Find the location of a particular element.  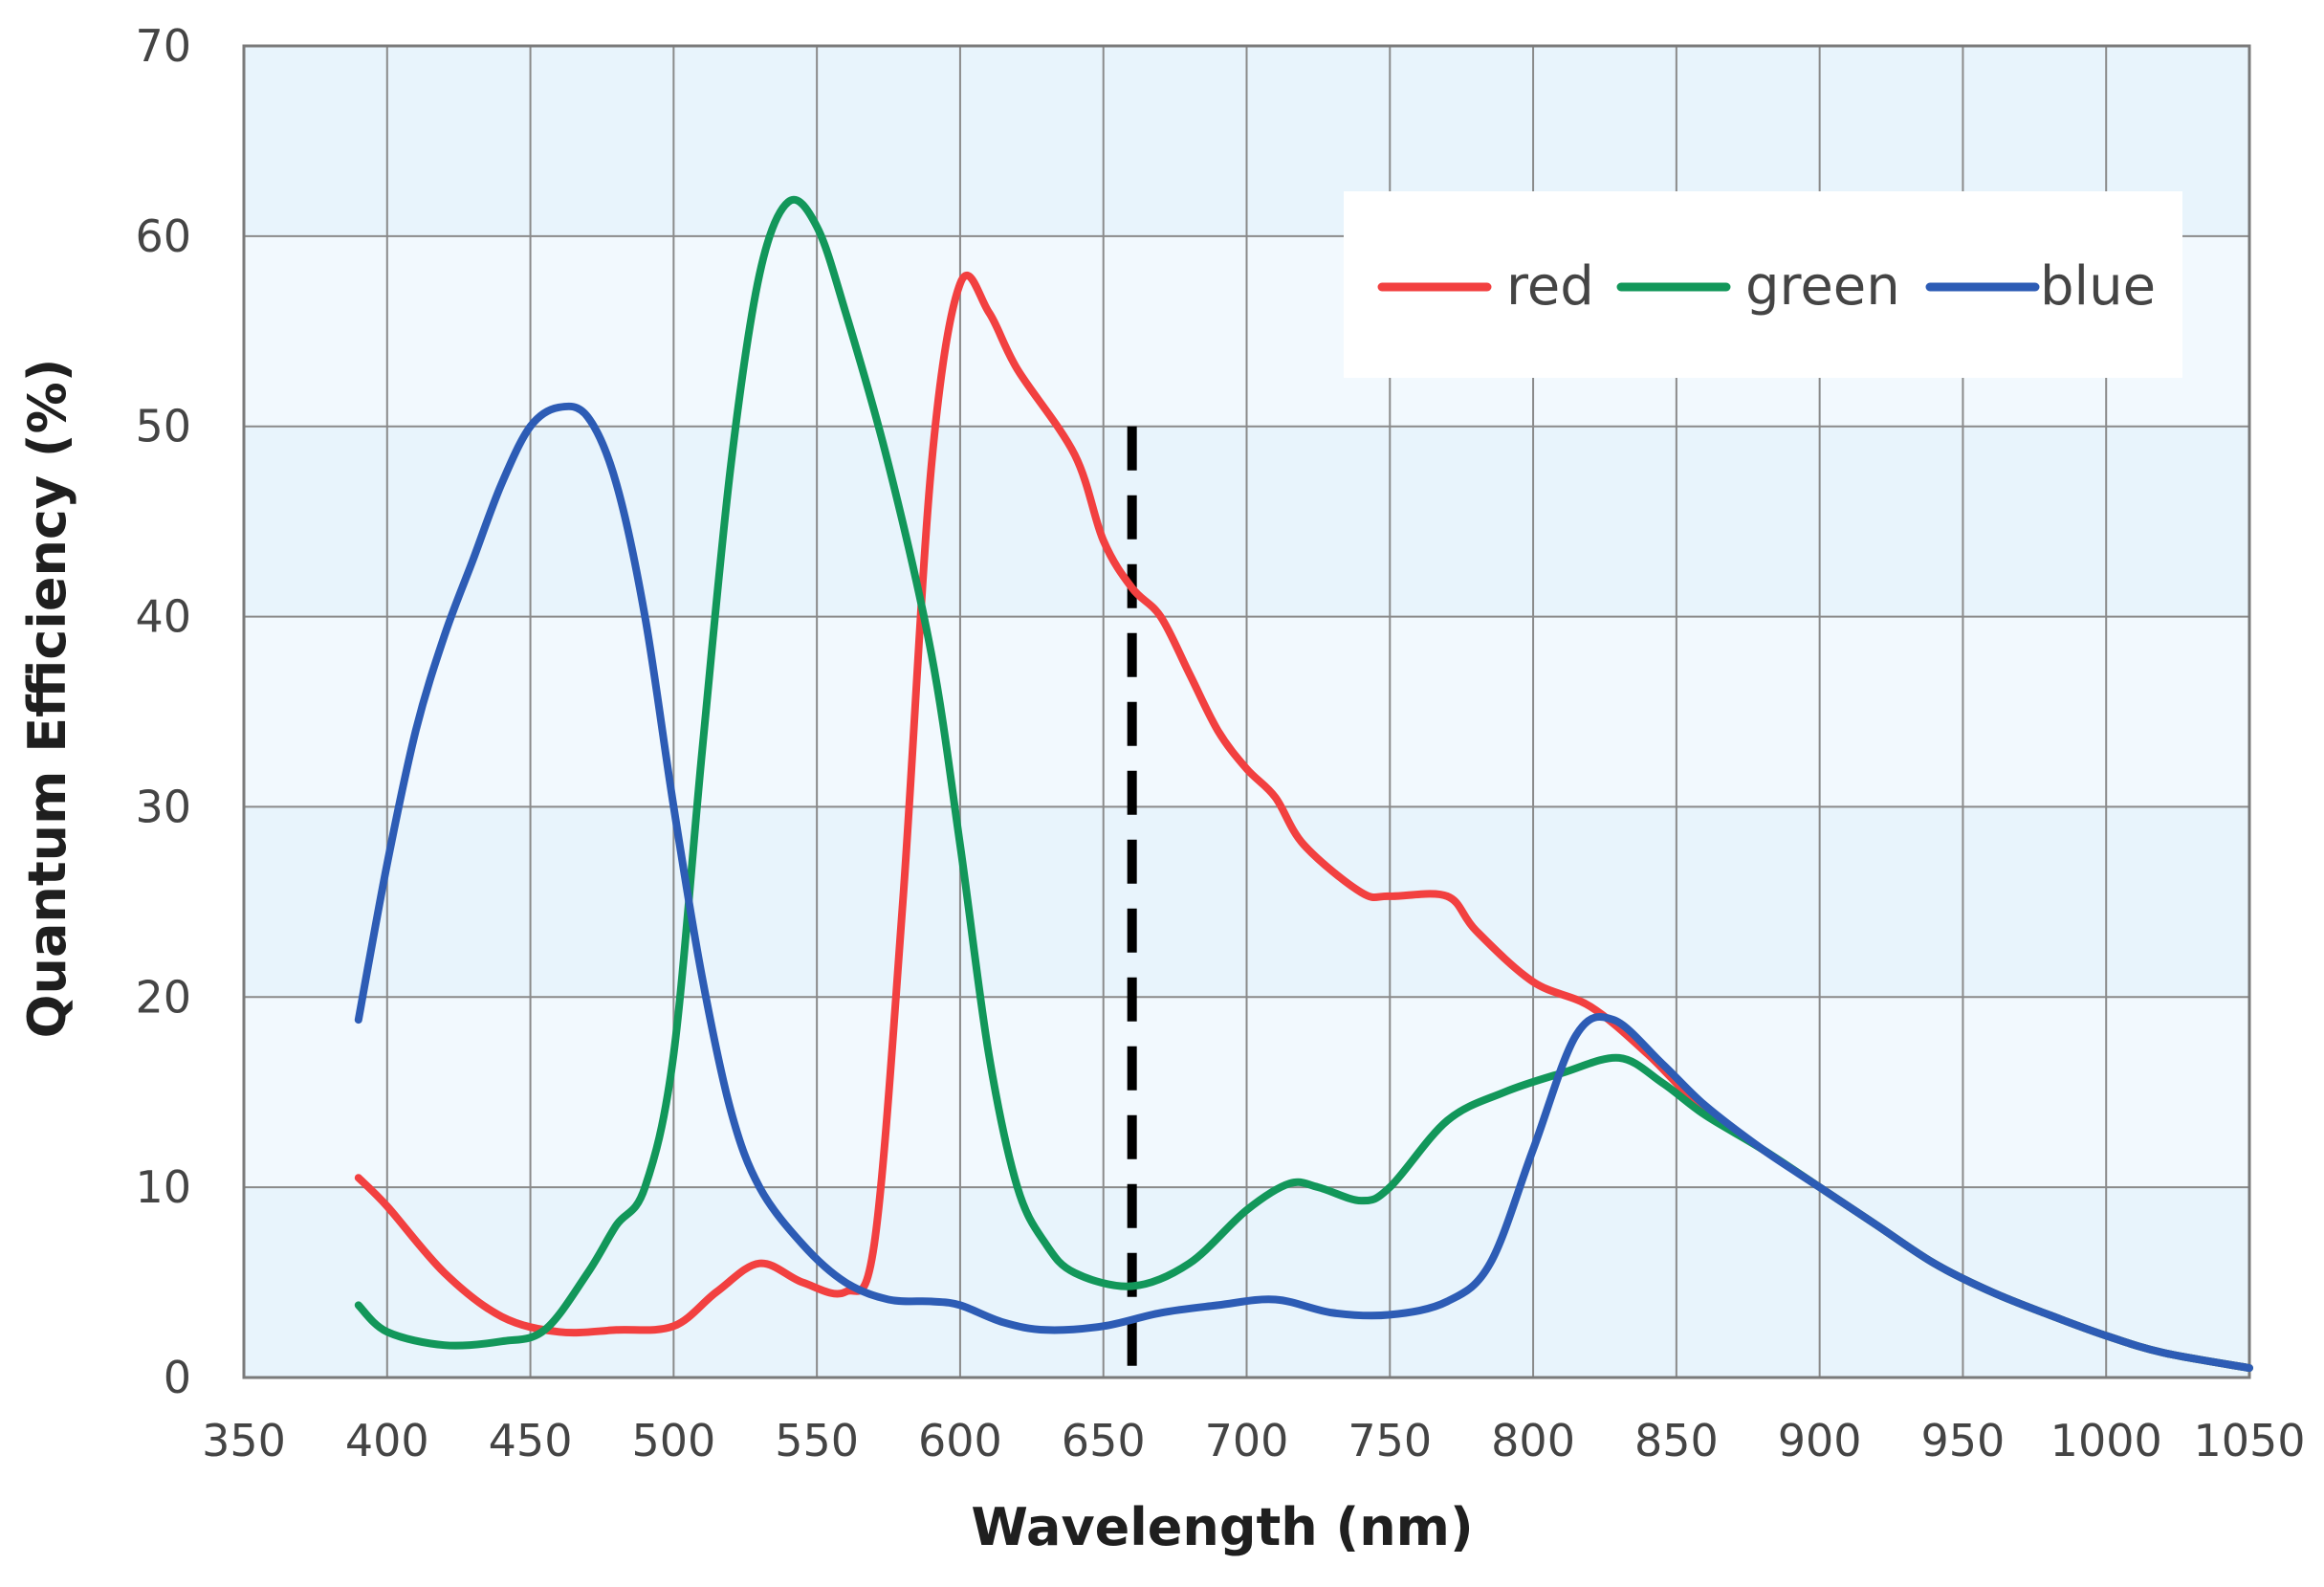

y-axis-title: Quantum Efficiency (%) is located at coordinates (47, 699).